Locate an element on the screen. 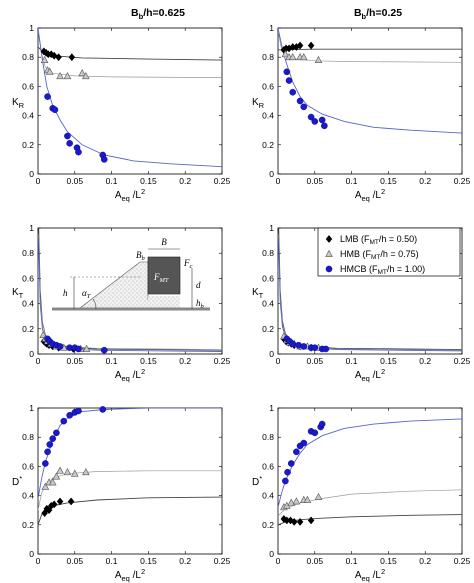  sketch-label-B: B is located at coordinates (164, 242).